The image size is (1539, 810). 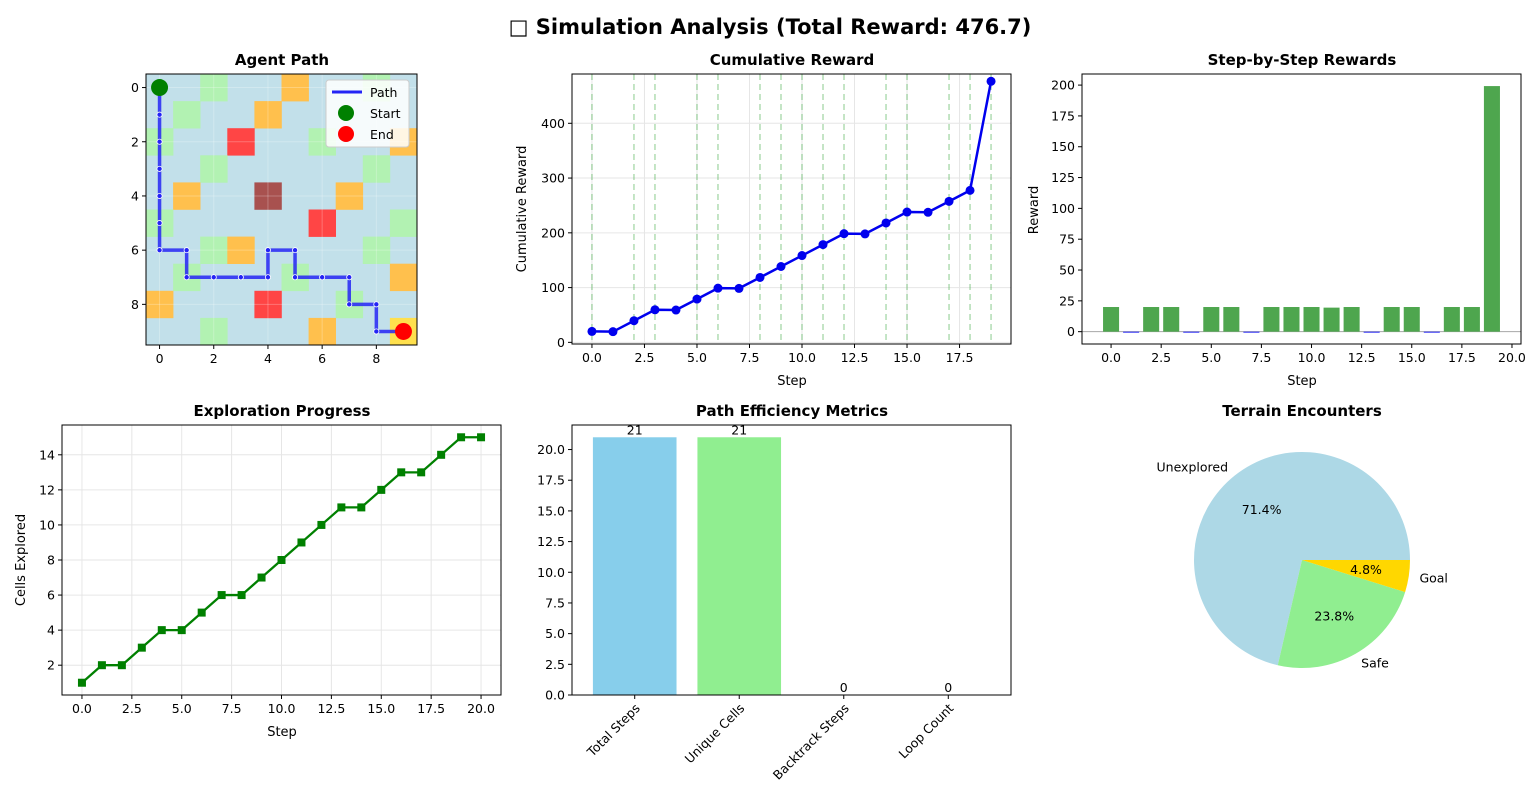 What do you see at coordinates (715, 734) in the screenshot?
I see `eff-xtick-label: Unique Cells` at bounding box center [715, 734].